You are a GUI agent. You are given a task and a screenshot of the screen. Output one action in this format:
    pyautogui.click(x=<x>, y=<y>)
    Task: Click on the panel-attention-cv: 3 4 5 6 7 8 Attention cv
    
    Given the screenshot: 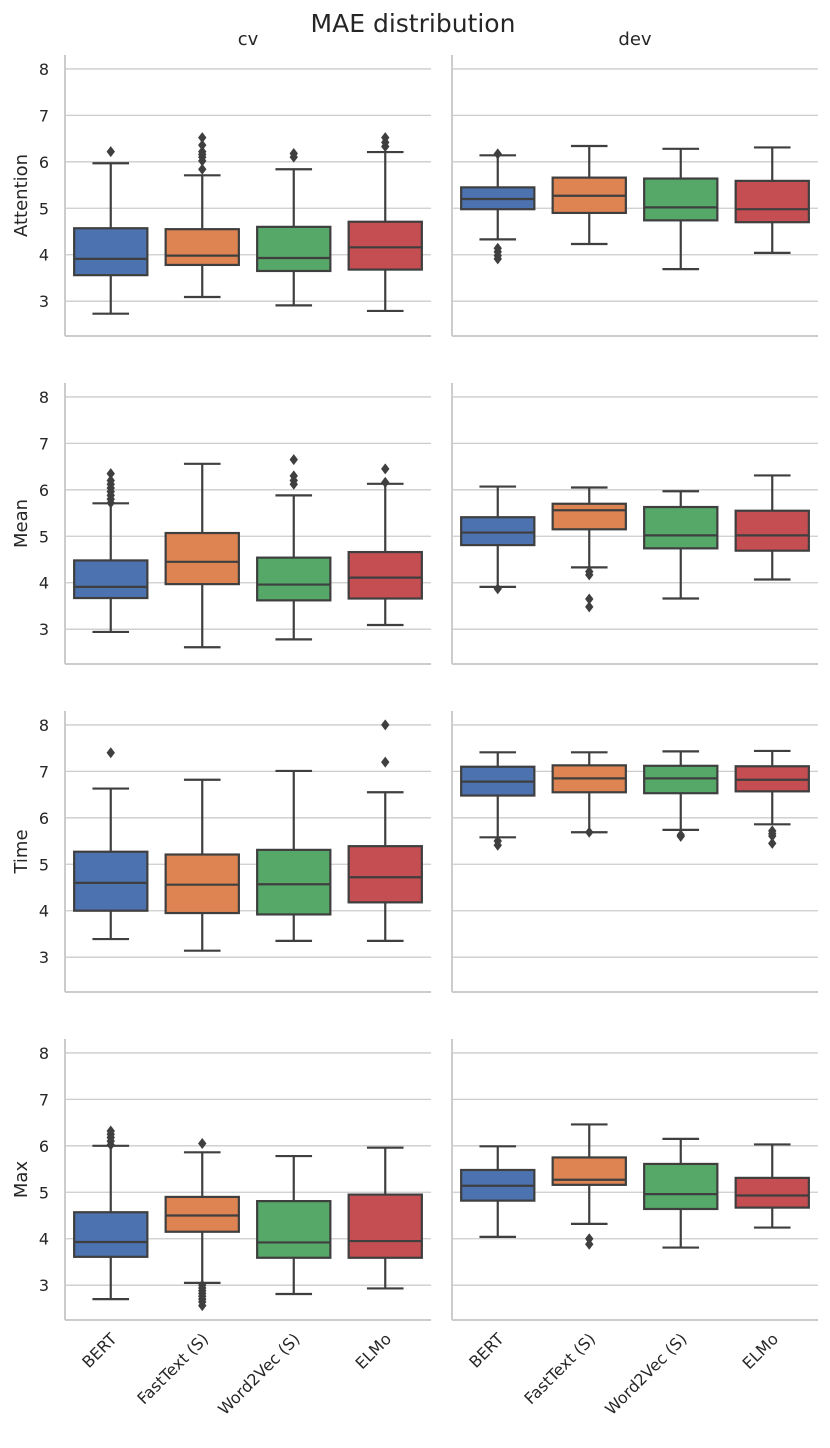 What is the action you would take?
    pyautogui.click(x=221, y=183)
    